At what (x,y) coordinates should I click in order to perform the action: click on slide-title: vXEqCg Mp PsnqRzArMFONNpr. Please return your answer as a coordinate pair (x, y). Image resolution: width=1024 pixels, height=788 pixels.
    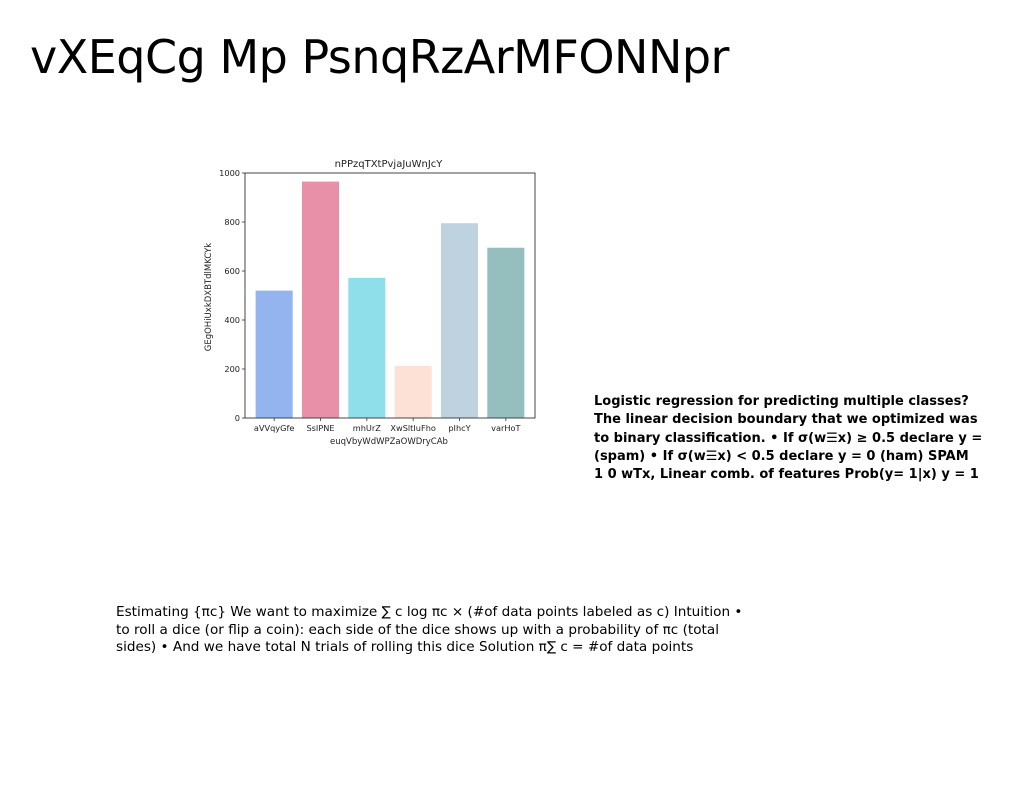
    Looking at the image, I should click on (379, 57).